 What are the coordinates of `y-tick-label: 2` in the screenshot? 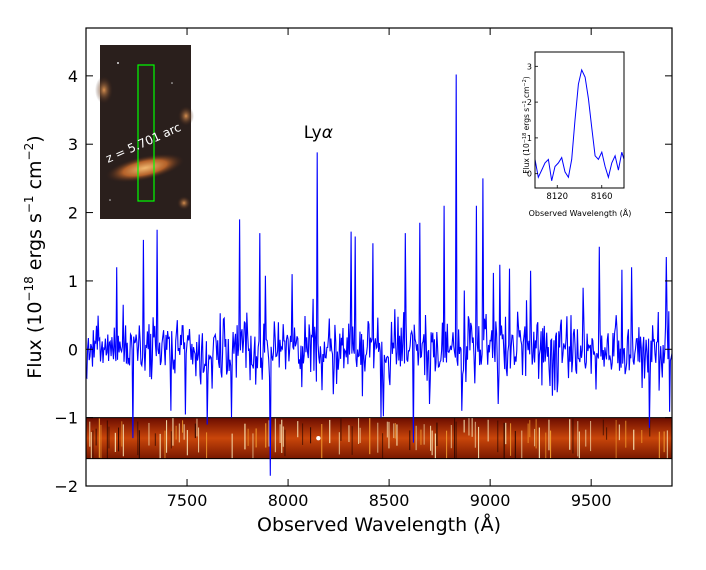 It's located at (73, 213).